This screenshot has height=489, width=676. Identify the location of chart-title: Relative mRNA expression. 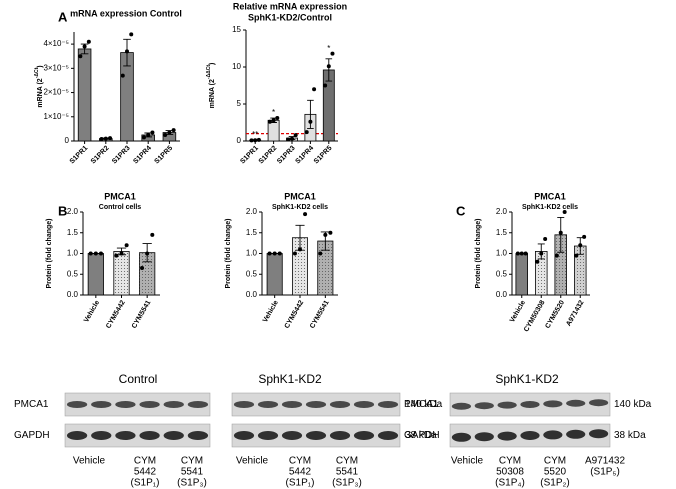
(290, 6).